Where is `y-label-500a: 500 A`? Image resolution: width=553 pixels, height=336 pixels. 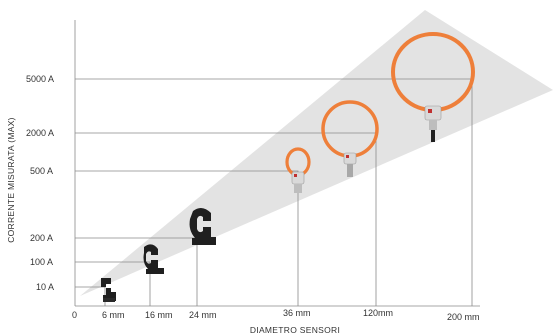 y-label-500a: 500 A is located at coordinates (41, 171).